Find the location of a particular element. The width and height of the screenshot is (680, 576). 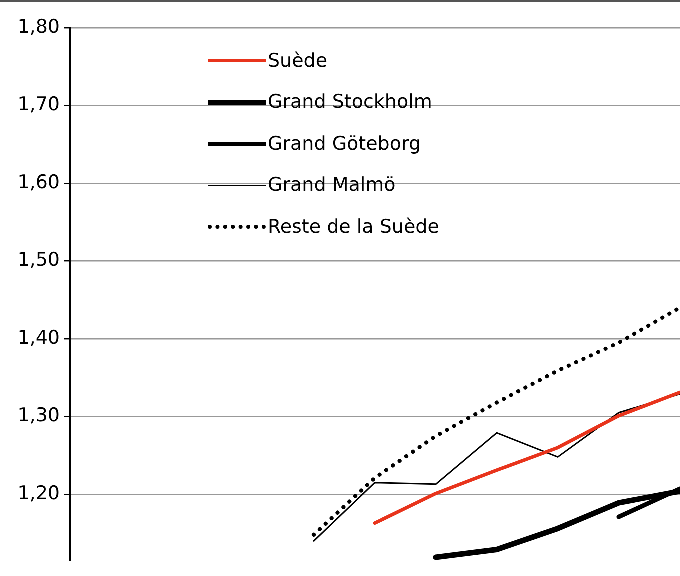

y-tick-label: 1,40 is located at coordinates (39, 337).